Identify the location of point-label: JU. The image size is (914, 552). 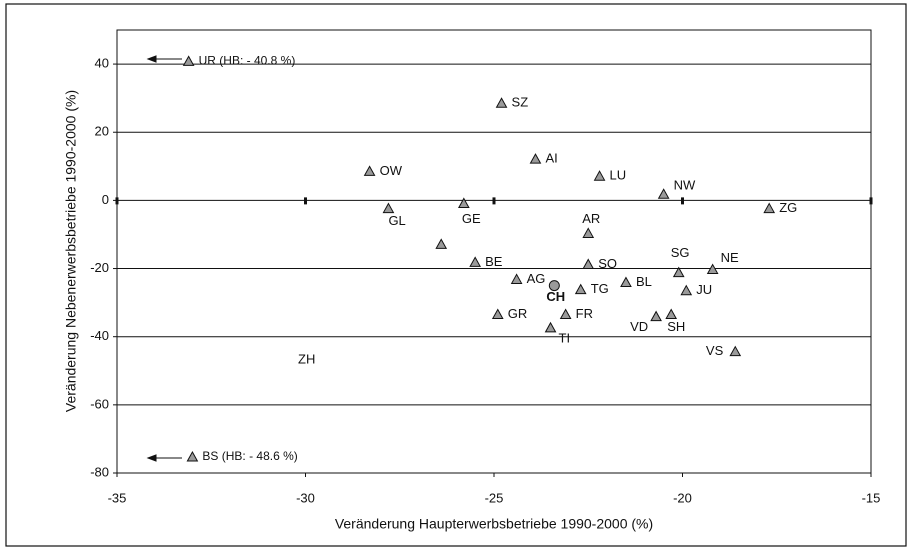
(704, 289).